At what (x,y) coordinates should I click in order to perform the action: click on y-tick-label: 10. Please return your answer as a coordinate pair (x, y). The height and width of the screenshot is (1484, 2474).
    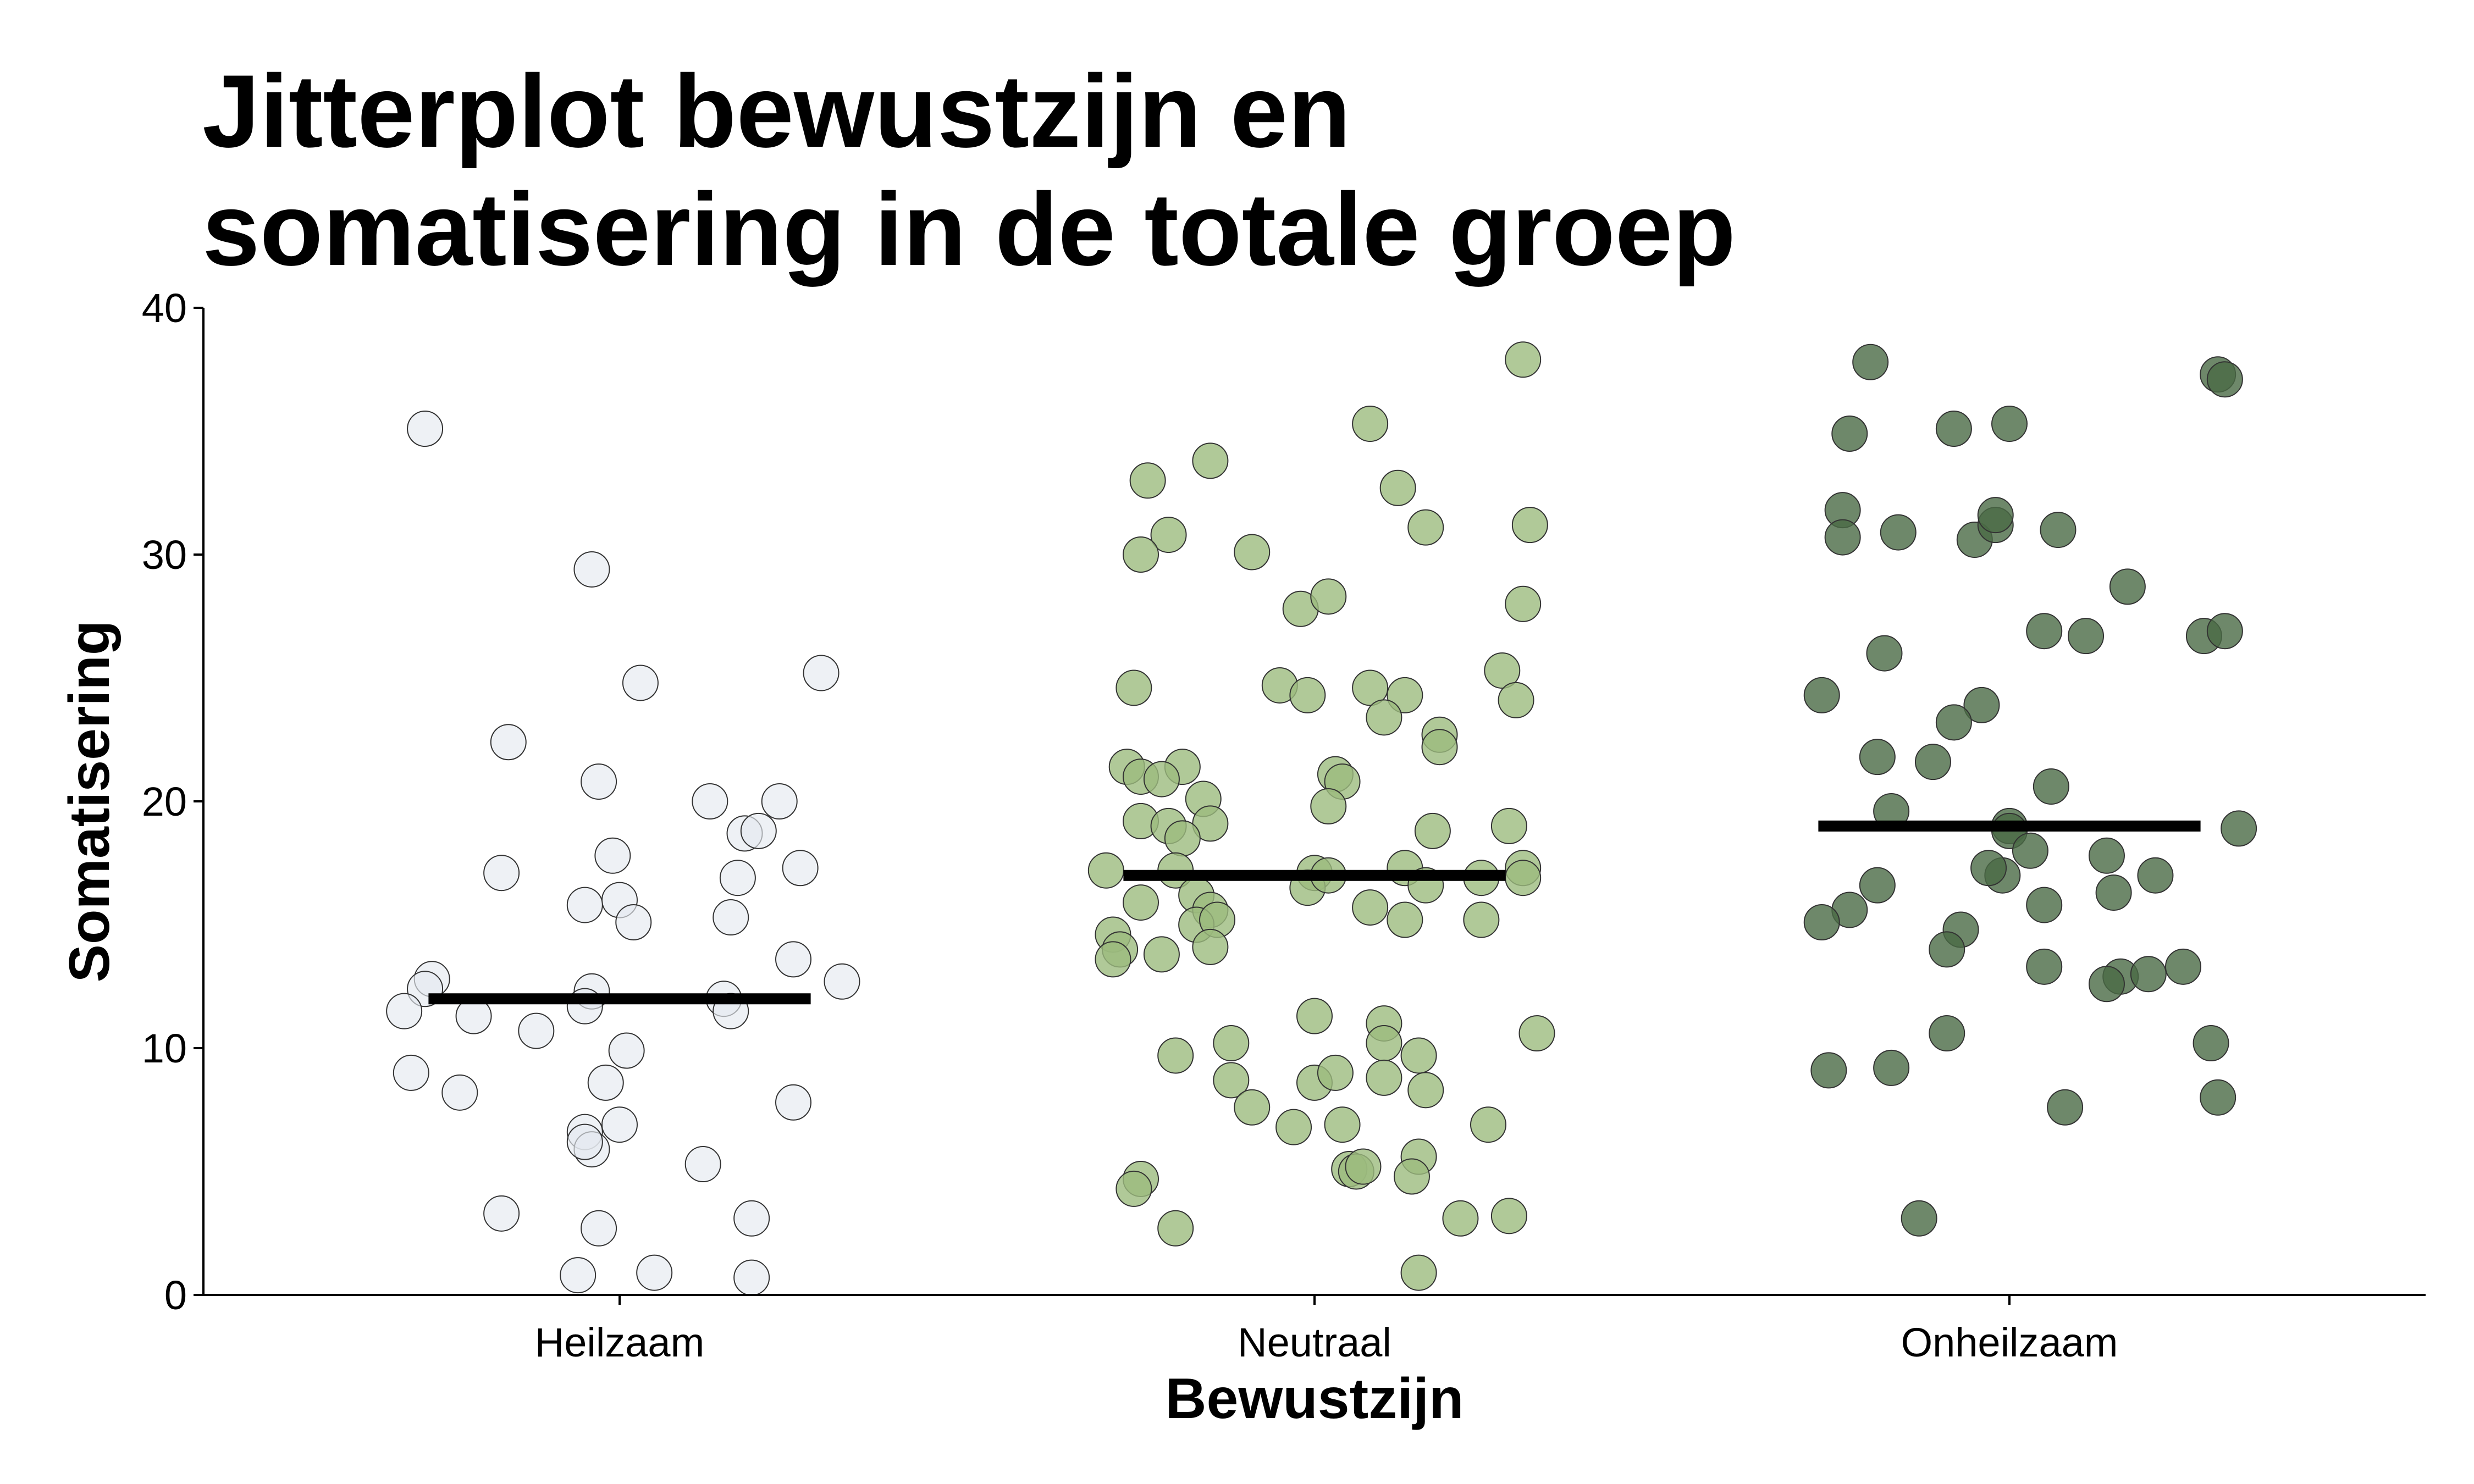
    Looking at the image, I should click on (164, 1048).